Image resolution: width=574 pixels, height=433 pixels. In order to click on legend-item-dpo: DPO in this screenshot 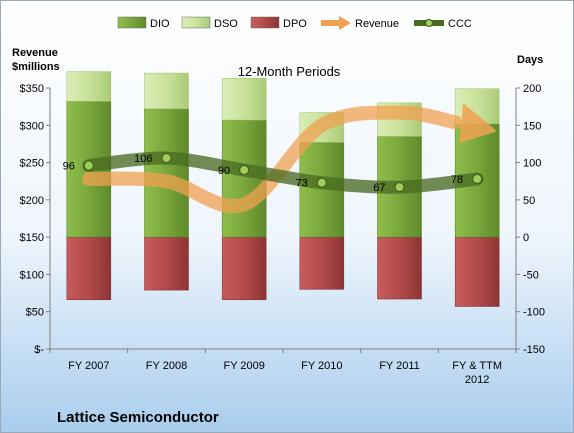, I will do `click(278, 23)`.